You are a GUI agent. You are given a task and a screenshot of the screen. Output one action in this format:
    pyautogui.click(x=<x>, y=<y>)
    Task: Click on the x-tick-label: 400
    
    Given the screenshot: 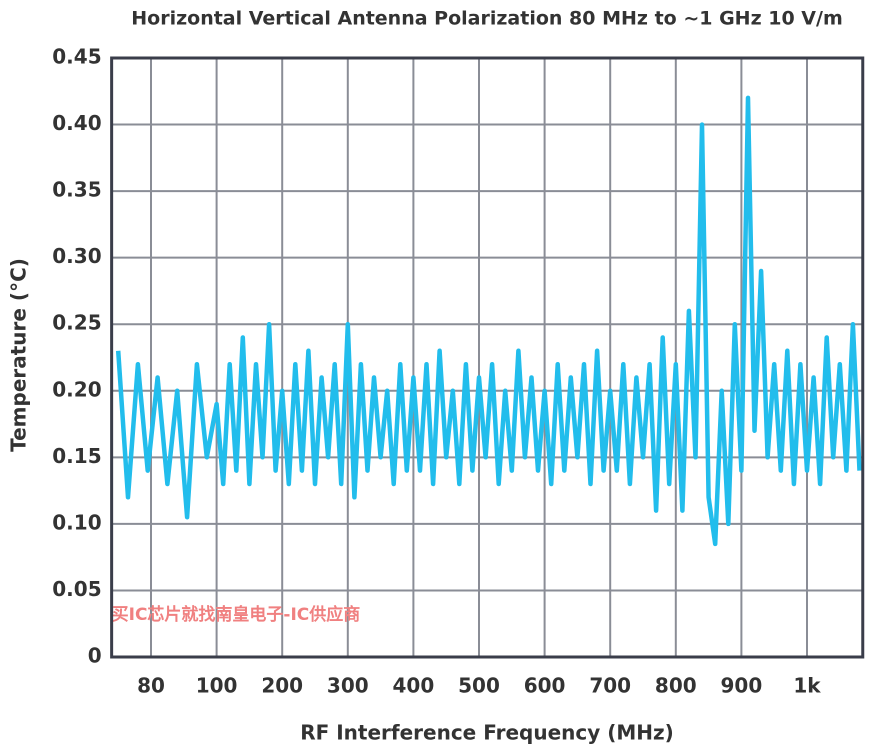 What is the action you would take?
    pyautogui.click(x=414, y=686)
    